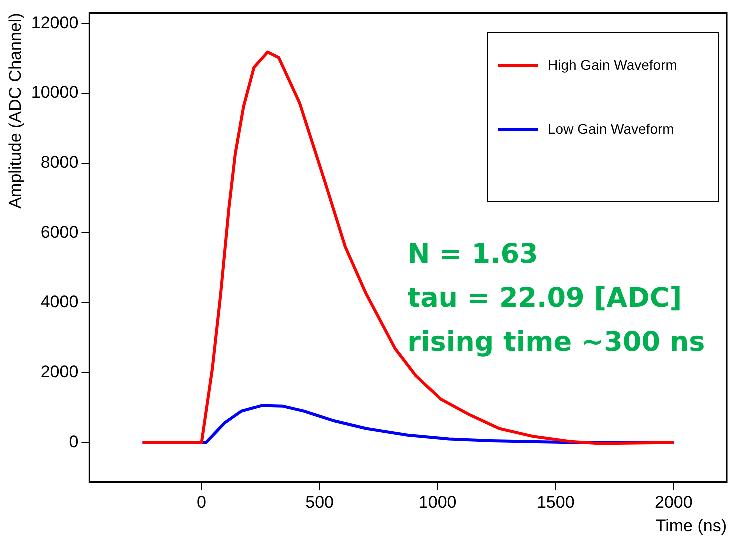 Image resolution: width=737 pixels, height=537 pixels. What do you see at coordinates (691, 526) in the screenshot?
I see `x-axis-title: Time (ns)` at bounding box center [691, 526].